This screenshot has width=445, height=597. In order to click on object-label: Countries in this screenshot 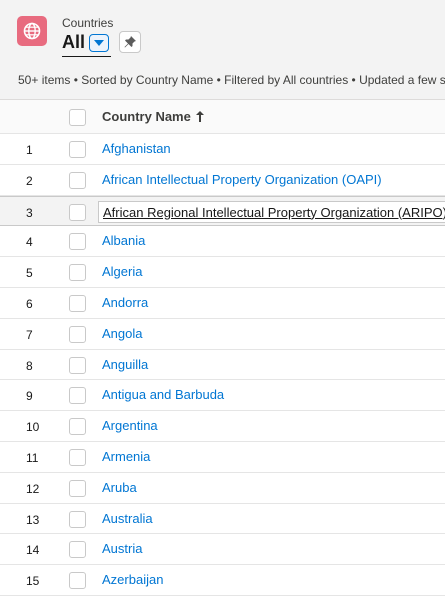, I will do `click(88, 23)`.